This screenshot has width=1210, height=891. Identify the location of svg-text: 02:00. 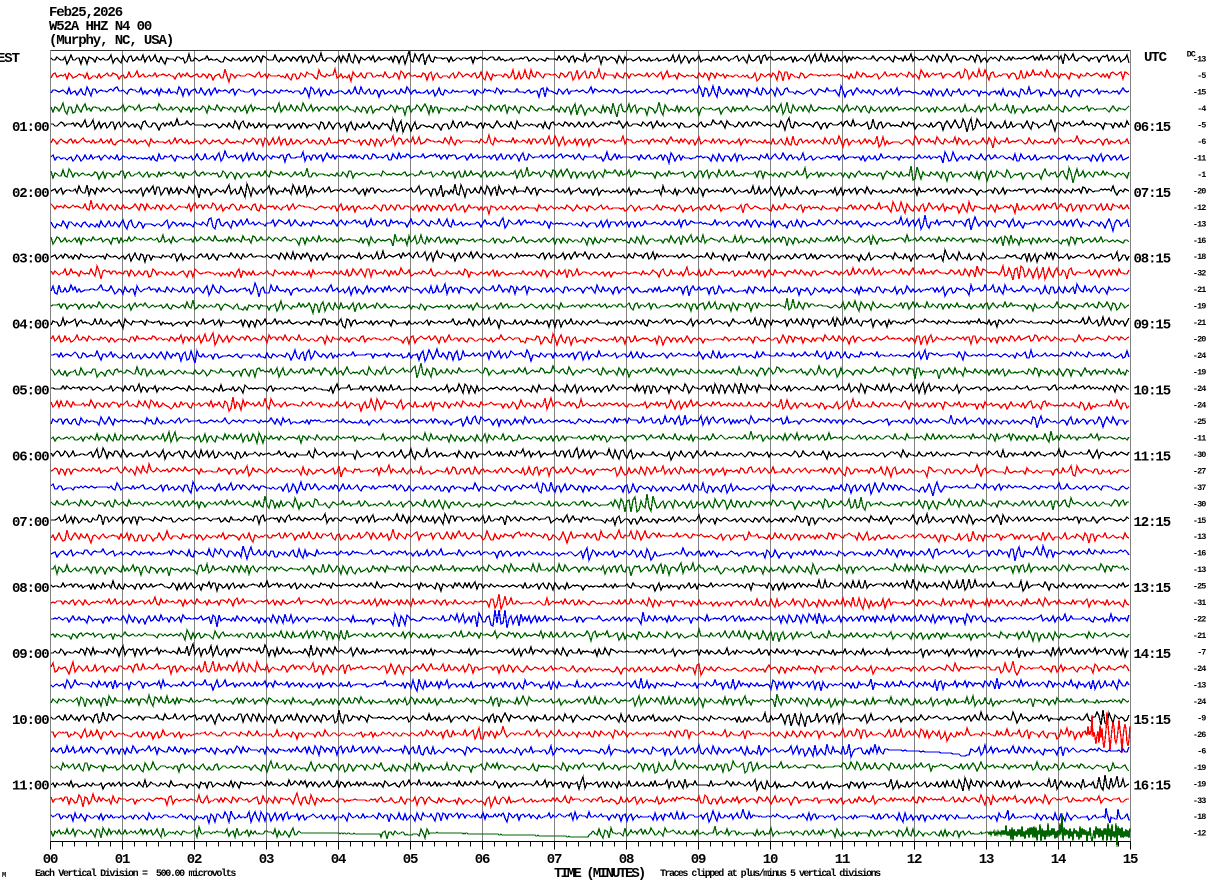
(30, 194).